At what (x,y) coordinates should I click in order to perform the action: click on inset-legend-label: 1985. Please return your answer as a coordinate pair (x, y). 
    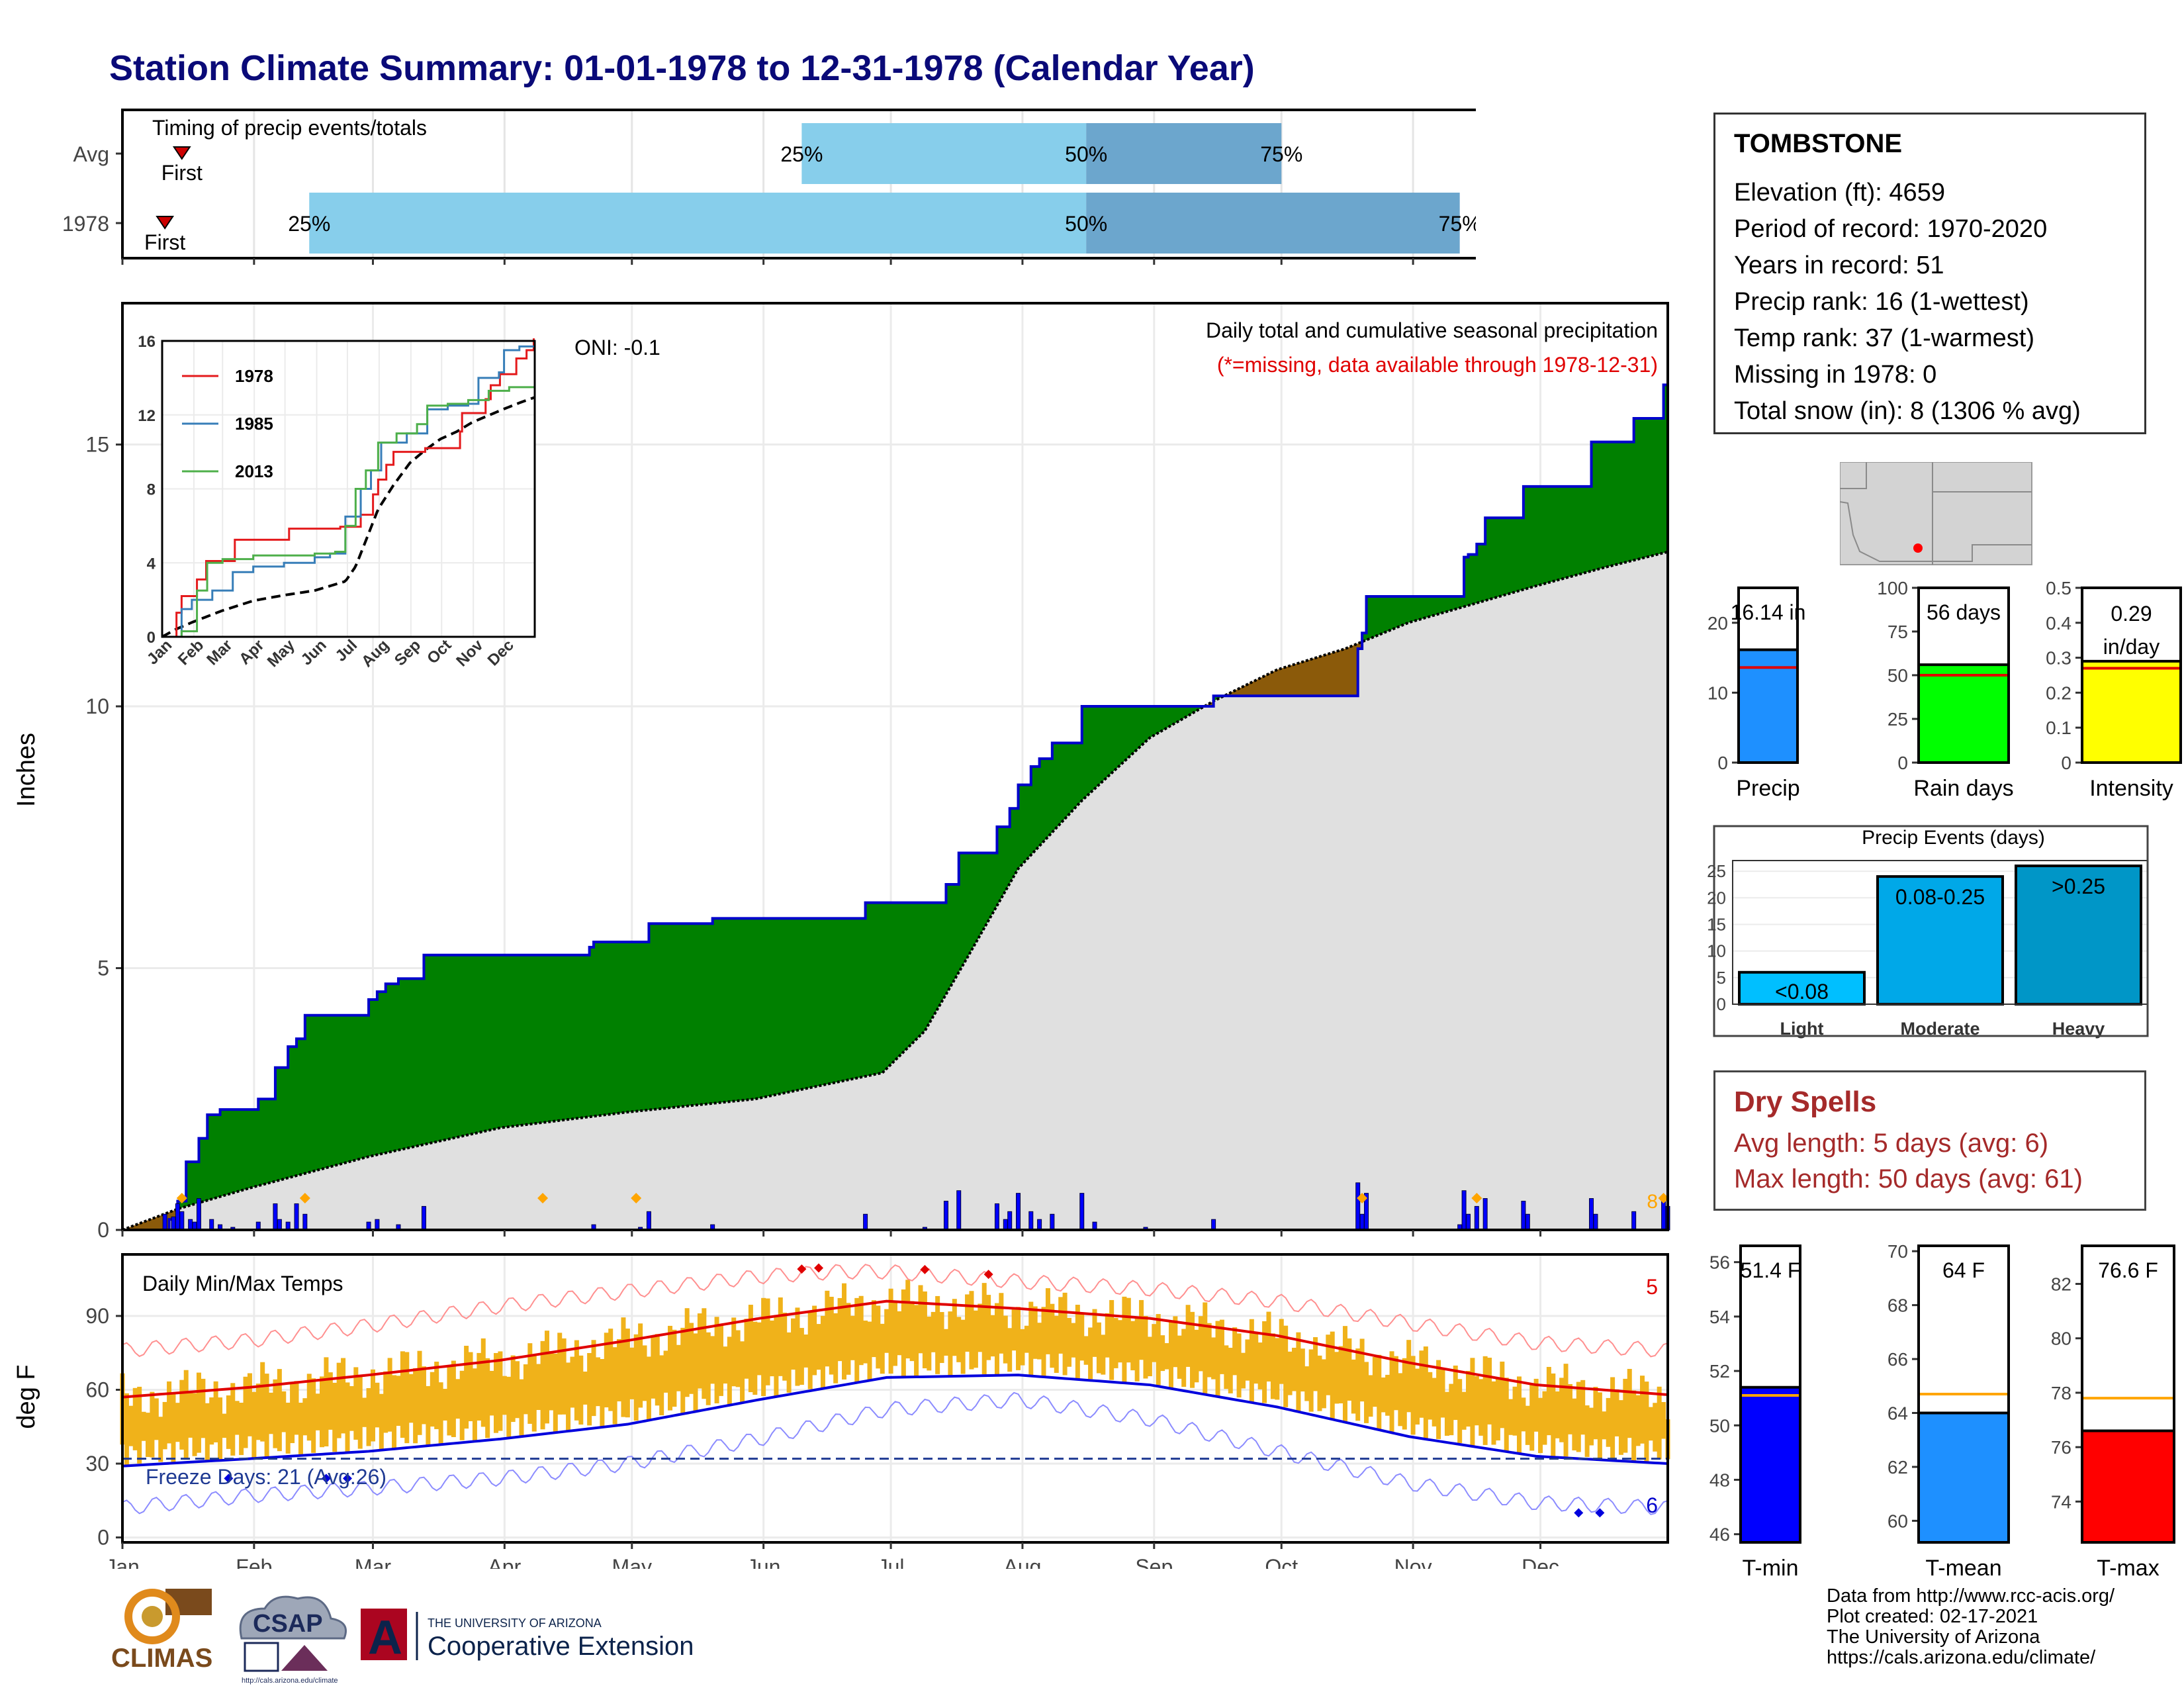
    Looking at the image, I should click on (254, 424).